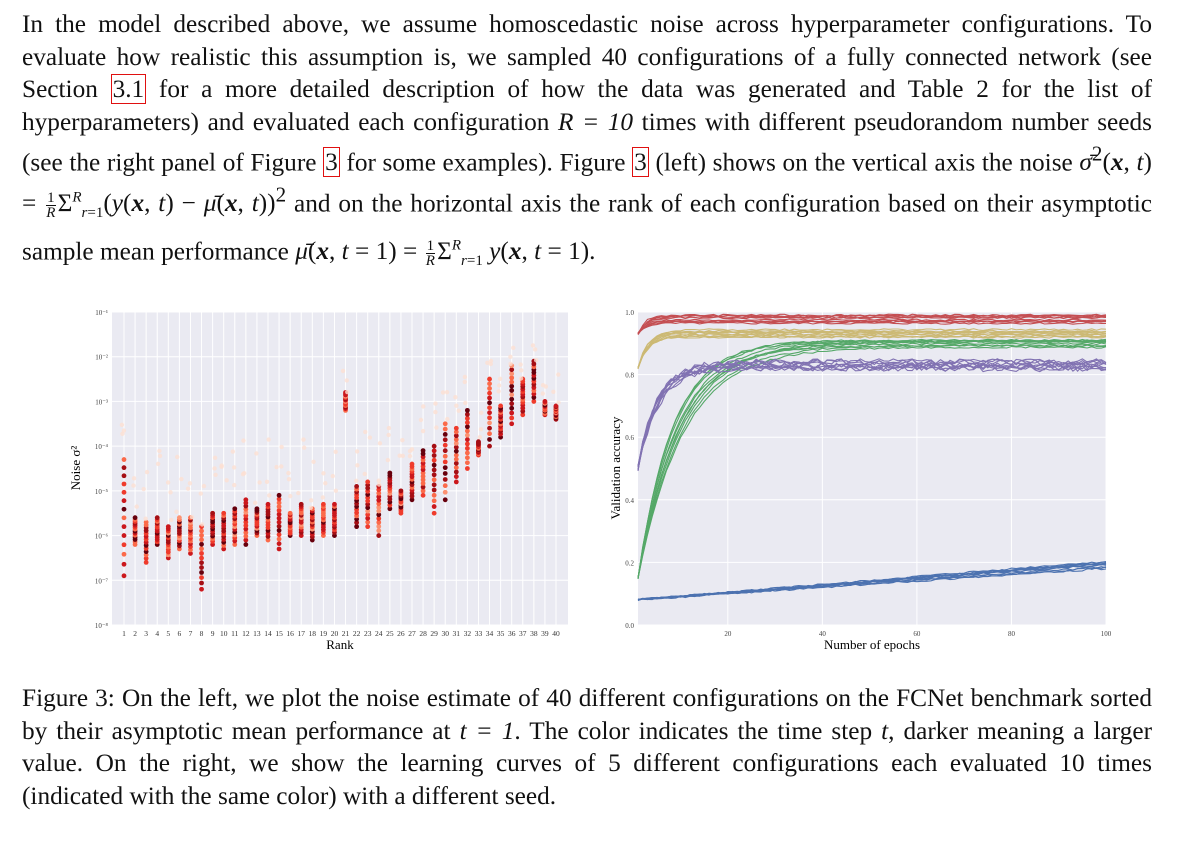 The image size is (1191, 844). What do you see at coordinates (468, 633) in the screenshot?
I see `scatter-x-tick: 32` at bounding box center [468, 633].